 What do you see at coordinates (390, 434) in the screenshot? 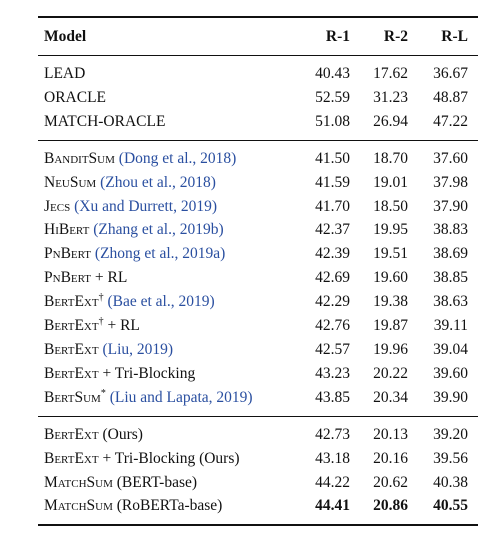
I see `r2-cell: 20.13` at bounding box center [390, 434].